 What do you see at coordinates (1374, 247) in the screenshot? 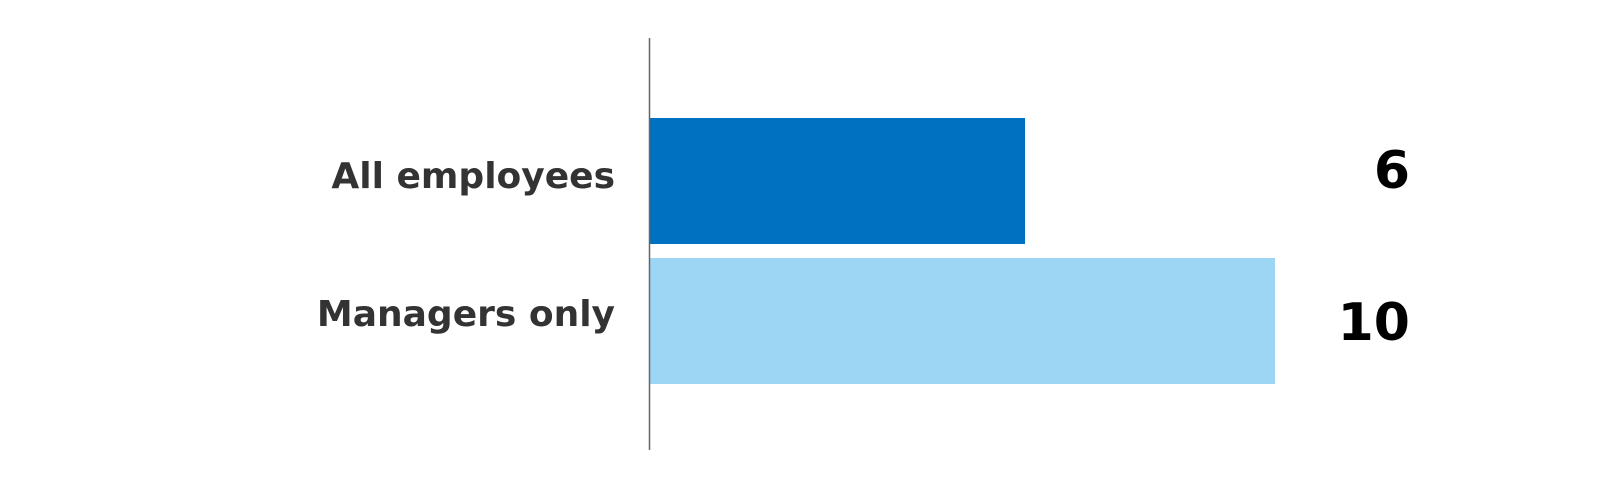
I see `value-labels: 6 10` at bounding box center [1374, 247].